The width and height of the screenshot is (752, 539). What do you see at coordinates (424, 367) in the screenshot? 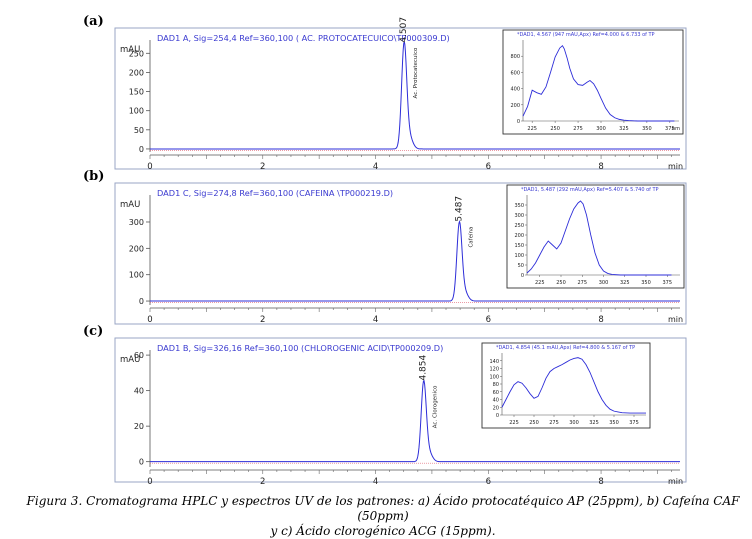
I see `peak-retention-time: 4.854` at bounding box center [424, 367].